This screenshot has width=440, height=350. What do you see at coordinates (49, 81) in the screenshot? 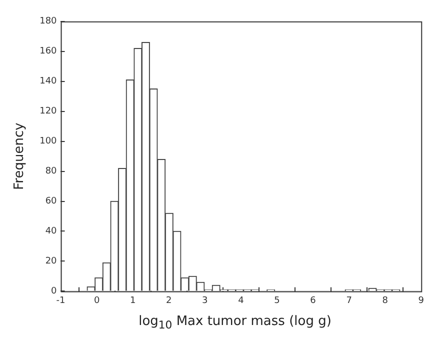
I see `y-tick-label: 140` at bounding box center [49, 81].